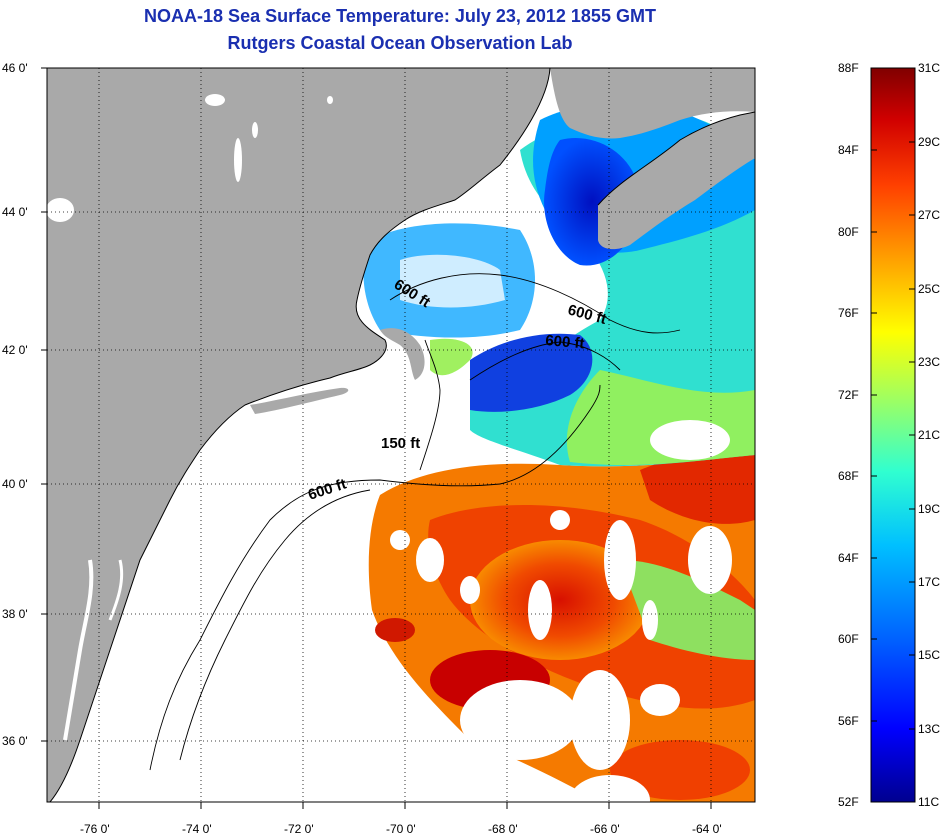 The image size is (952, 840). I want to click on colorbar-f-88: 88F, so click(848, 68).